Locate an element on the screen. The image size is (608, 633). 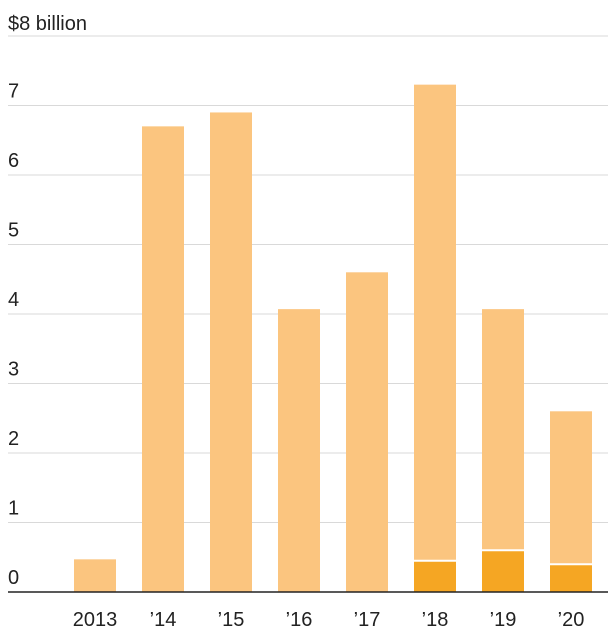
y-tick-label: 1 is located at coordinates (13, 509).